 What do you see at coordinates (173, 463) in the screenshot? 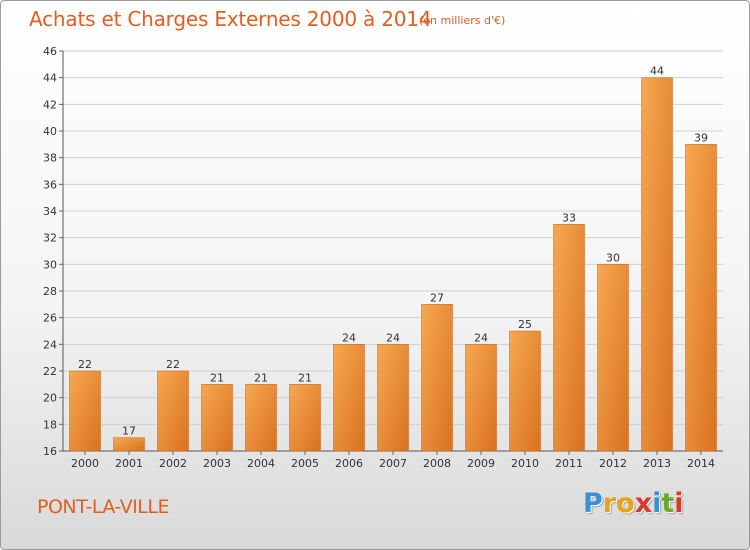
I see `x-tick-label: 2002` at bounding box center [173, 463].